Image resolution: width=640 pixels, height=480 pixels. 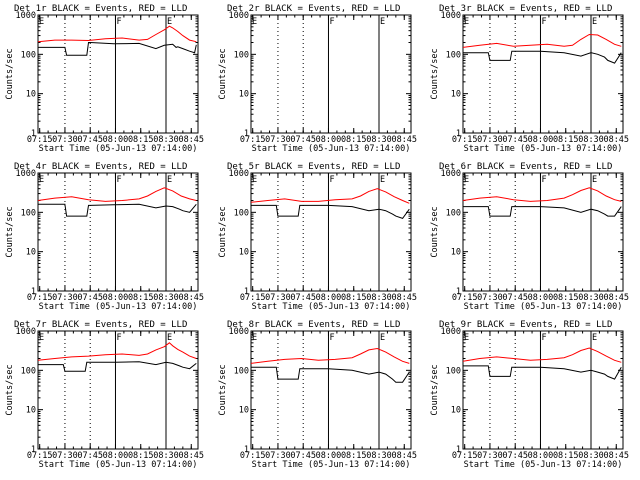 What do you see at coordinates (100, 325) in the screenshot?
I see `chart-title: Det 7r BLACK = Events, RED = LLD` at bounding box center [100, 325].